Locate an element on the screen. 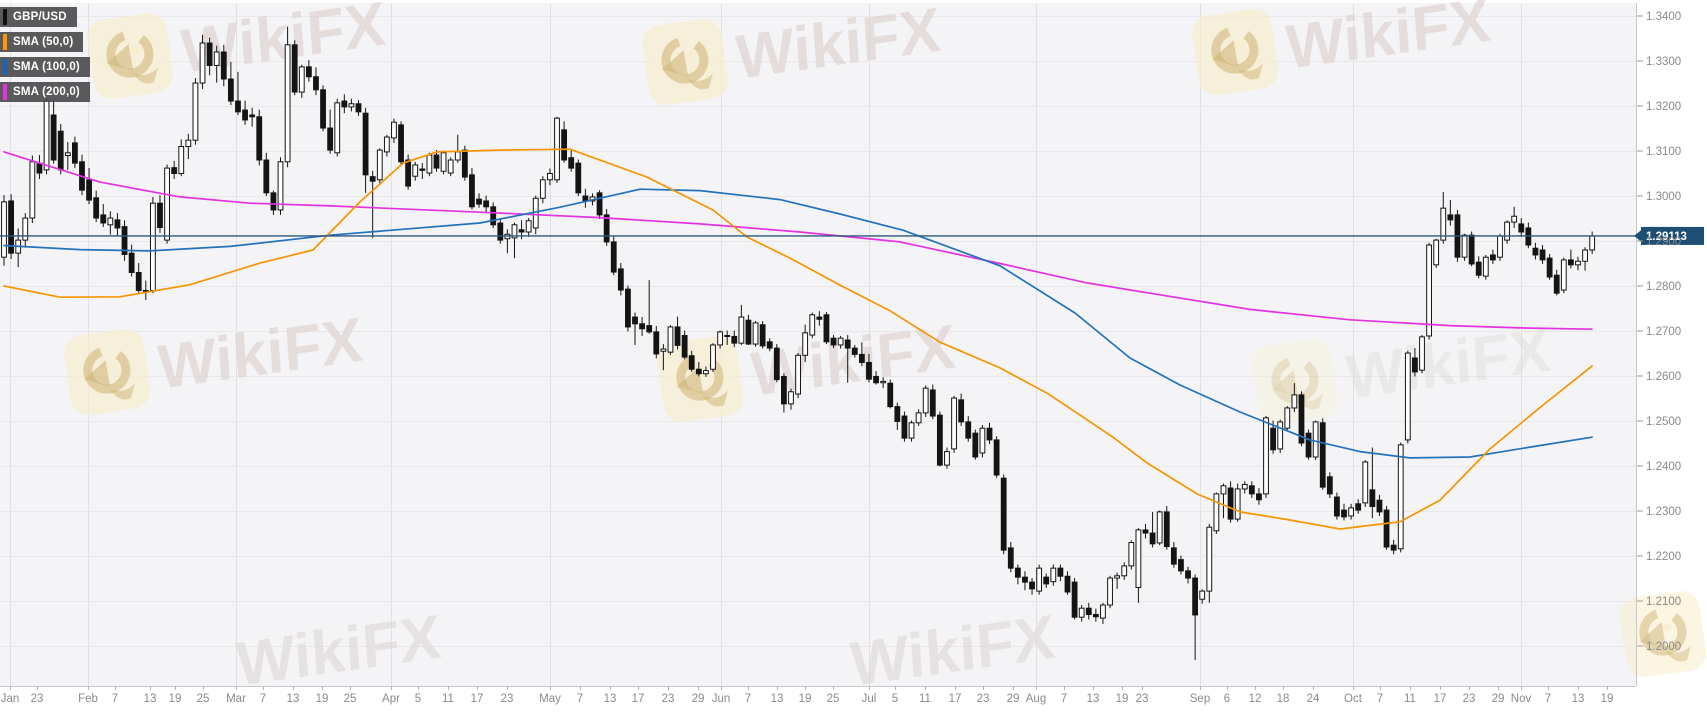 This screenshot has width=1707, height=712. svg-text: 1.29113 is located at coordinates (1666, 237).